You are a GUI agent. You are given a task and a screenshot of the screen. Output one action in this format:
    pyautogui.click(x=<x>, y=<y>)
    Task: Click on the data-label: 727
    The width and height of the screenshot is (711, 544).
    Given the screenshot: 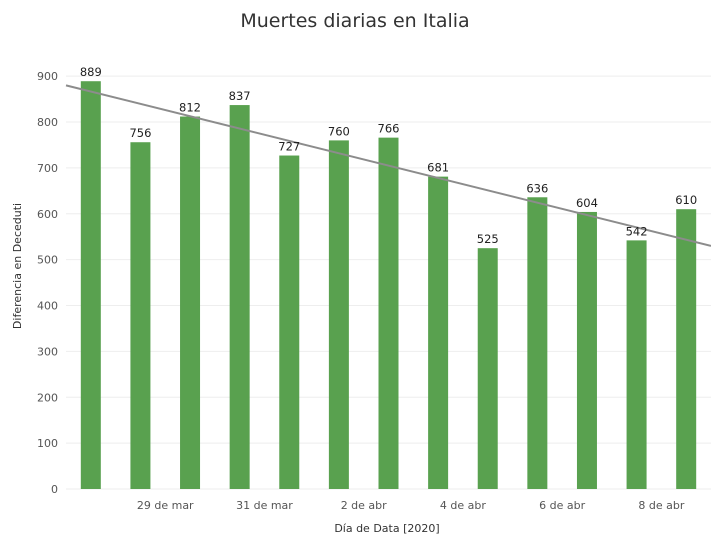 What is the action you would take?
    pyautogui.click(x=289, y=147)
    